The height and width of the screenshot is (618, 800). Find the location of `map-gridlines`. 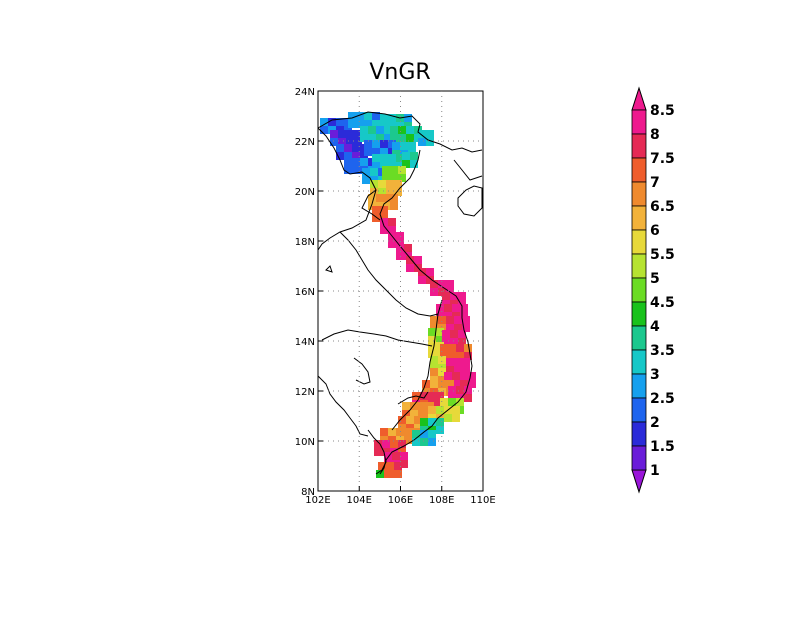

map-gridlines is located at coordinates (400, 291).